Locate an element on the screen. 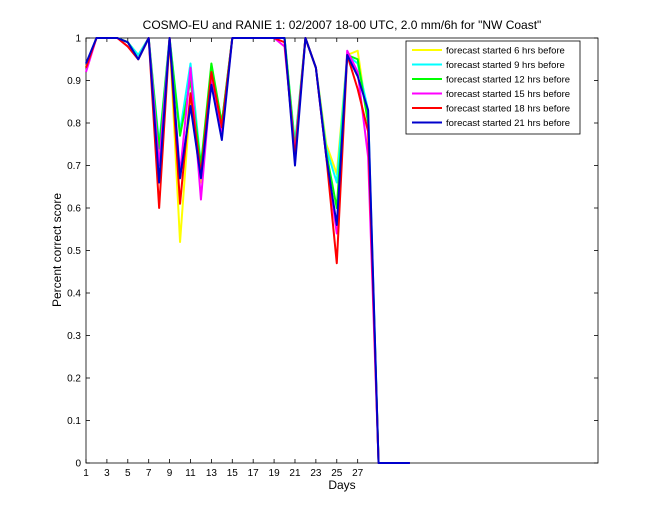 Image resolution: width=660 pixels, height=520 pixels. legend-box is located at coordinates (493, 87).